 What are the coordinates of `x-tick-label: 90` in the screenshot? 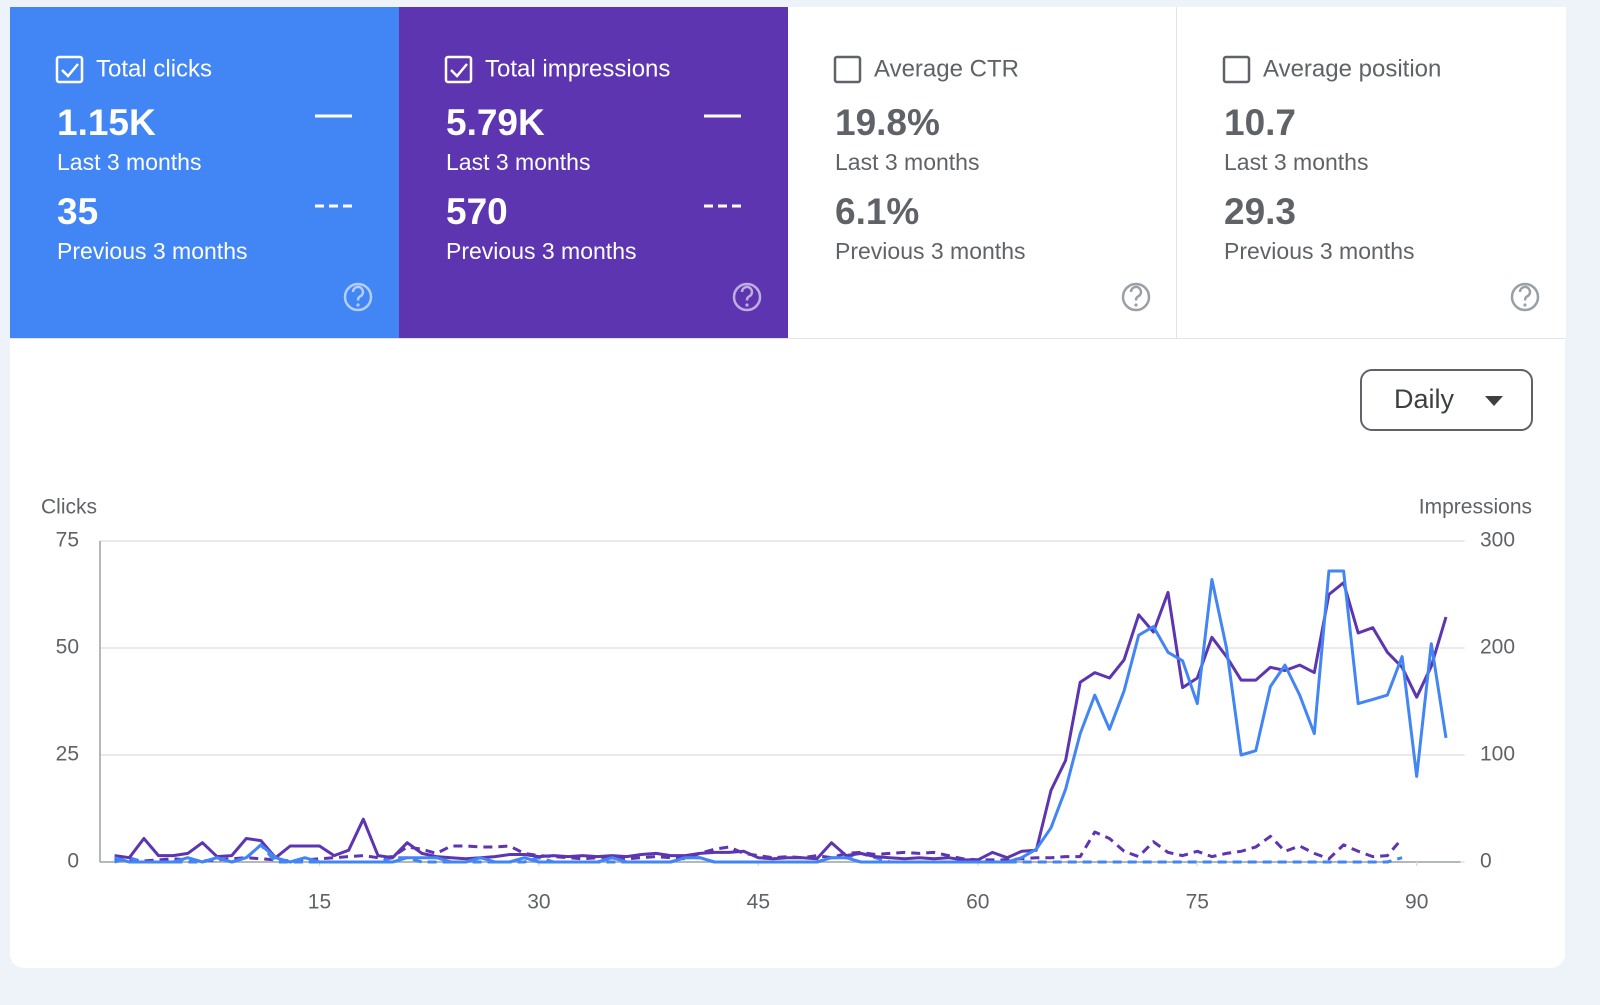 It's located at (1416, 902).